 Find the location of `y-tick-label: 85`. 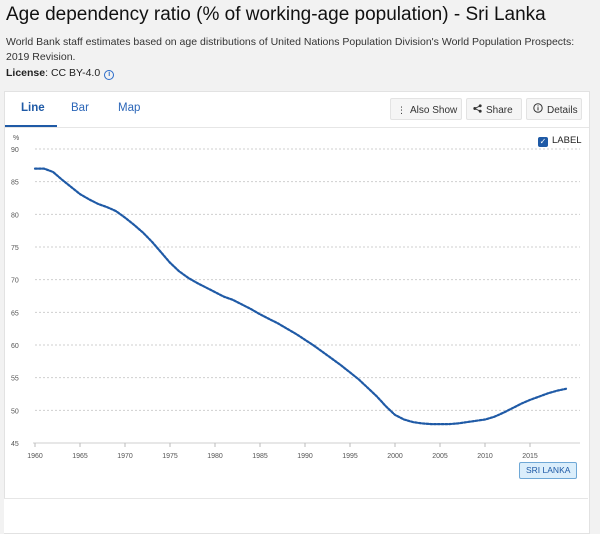

y-tick-label: 85 is located at coordinates (15, 183).